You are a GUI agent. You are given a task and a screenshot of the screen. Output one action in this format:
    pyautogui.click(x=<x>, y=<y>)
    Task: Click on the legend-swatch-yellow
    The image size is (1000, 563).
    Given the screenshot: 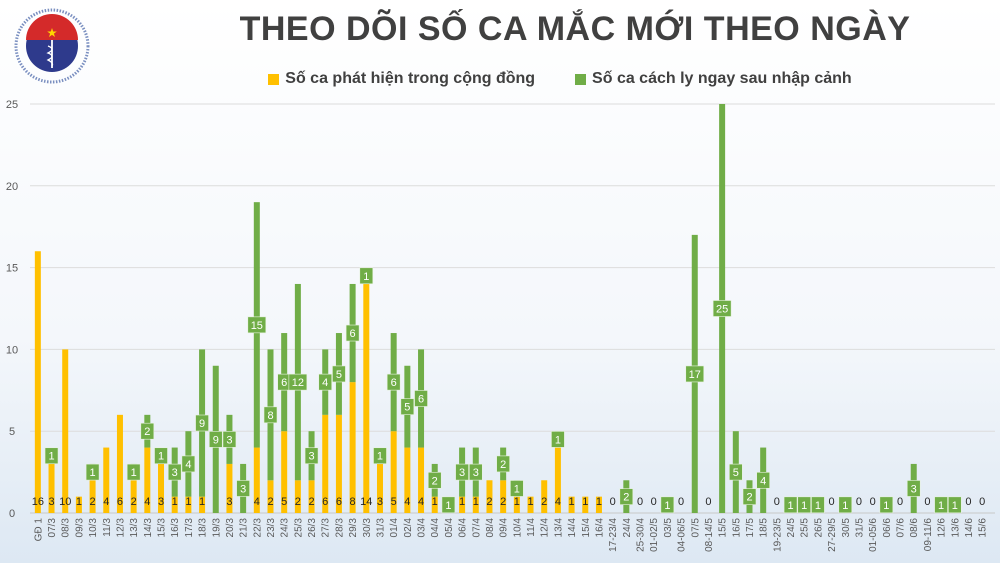 What is the action you would take?
    pyautogui.click(x=274, y=79)
    